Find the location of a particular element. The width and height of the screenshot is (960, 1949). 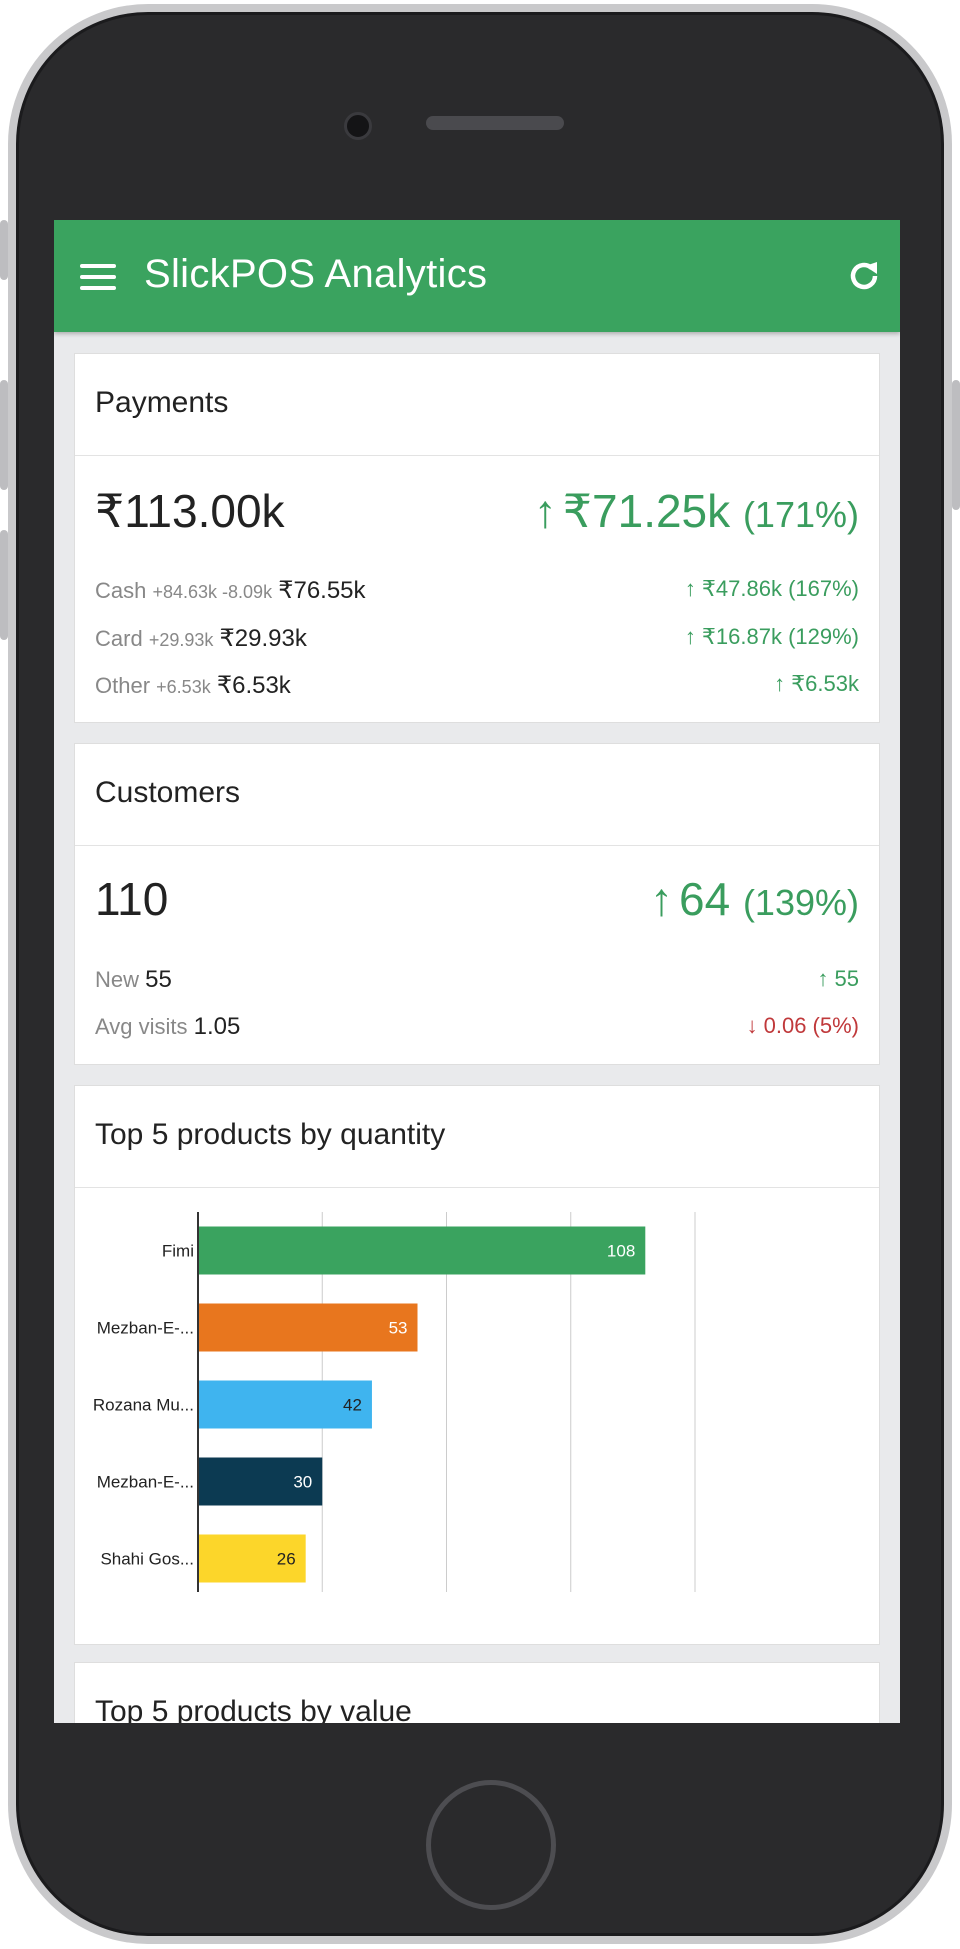

payment-change: ₹47.86k (167%) is located at coordinates (780, 588).